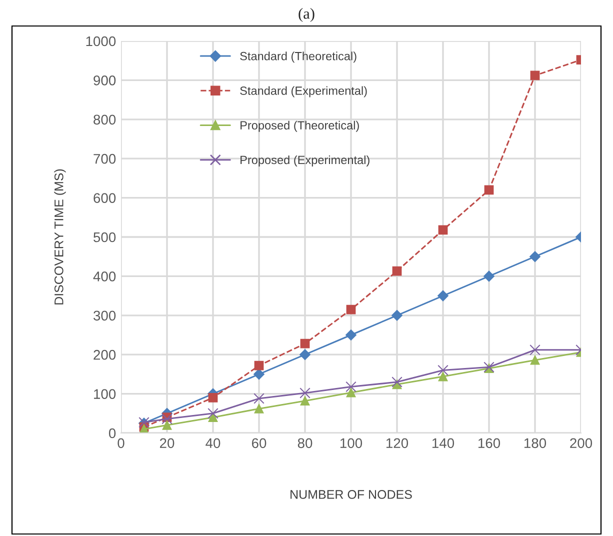  Describe the element at coordinates (351, 443) in the screenshot. I see `x-tick-label: 100` at that location.